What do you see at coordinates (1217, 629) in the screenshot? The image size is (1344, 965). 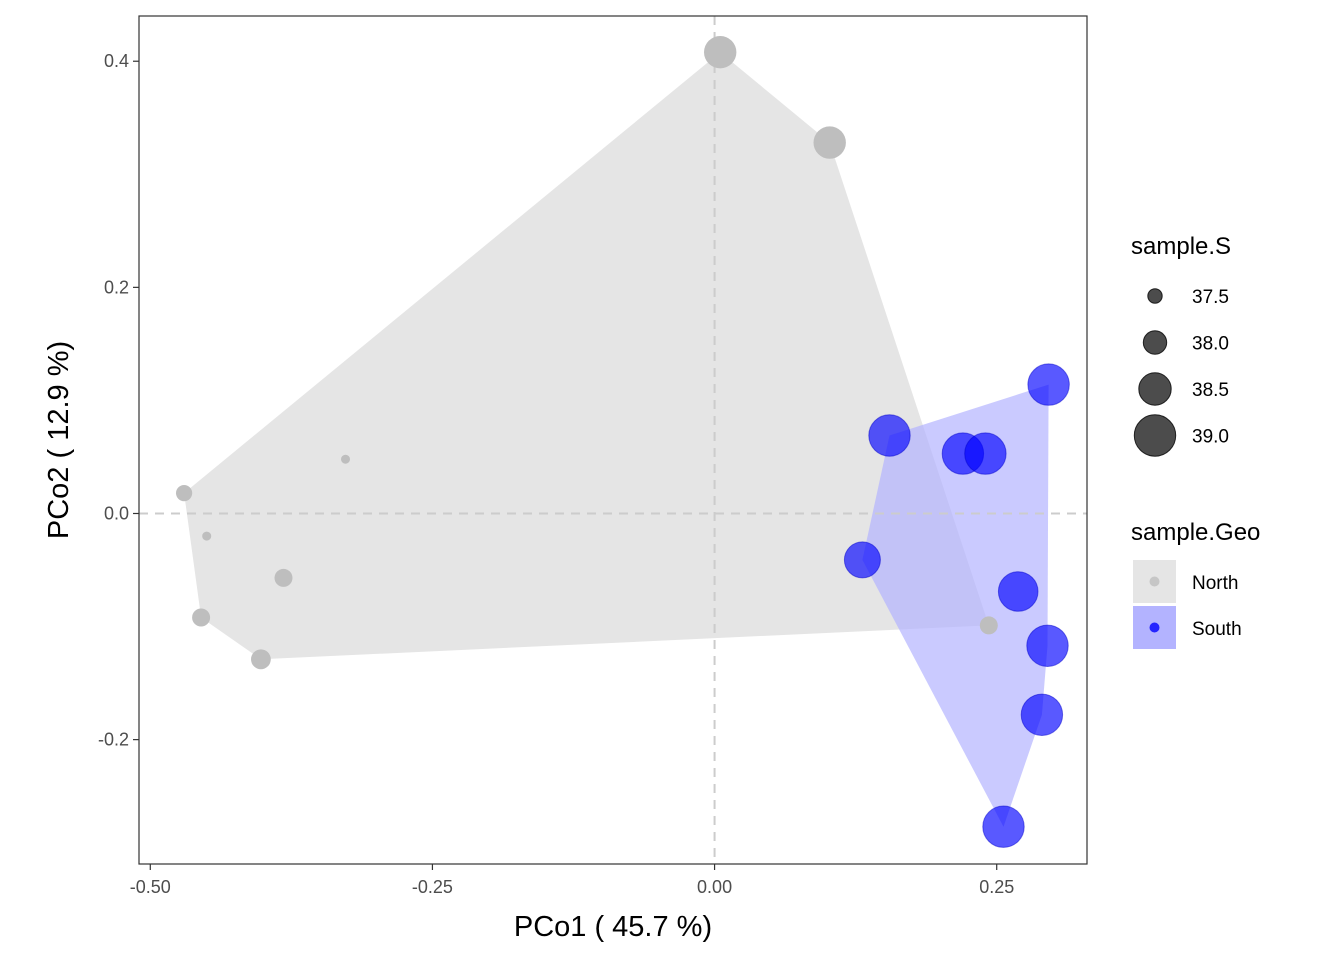 I see `color-legend-label: South` at bounding box center [1217, 629].